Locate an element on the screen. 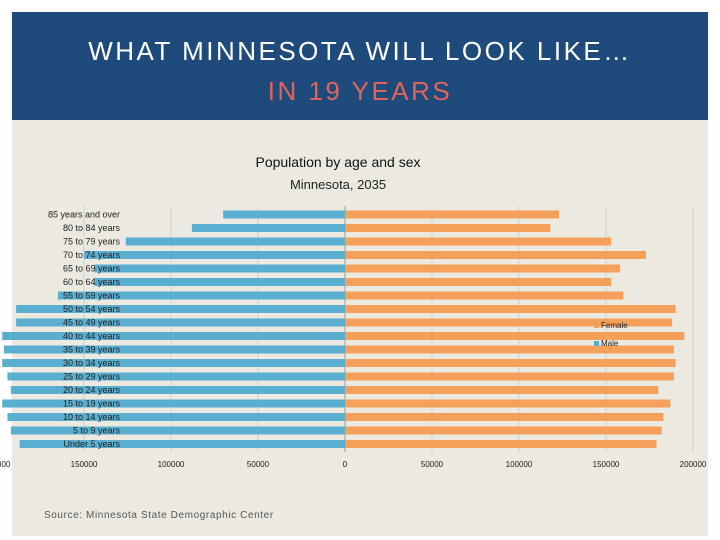 The width and height of the screenshot is (720, 540). age-group-label: 75 to 79 years is located at coordinates (92, 242).